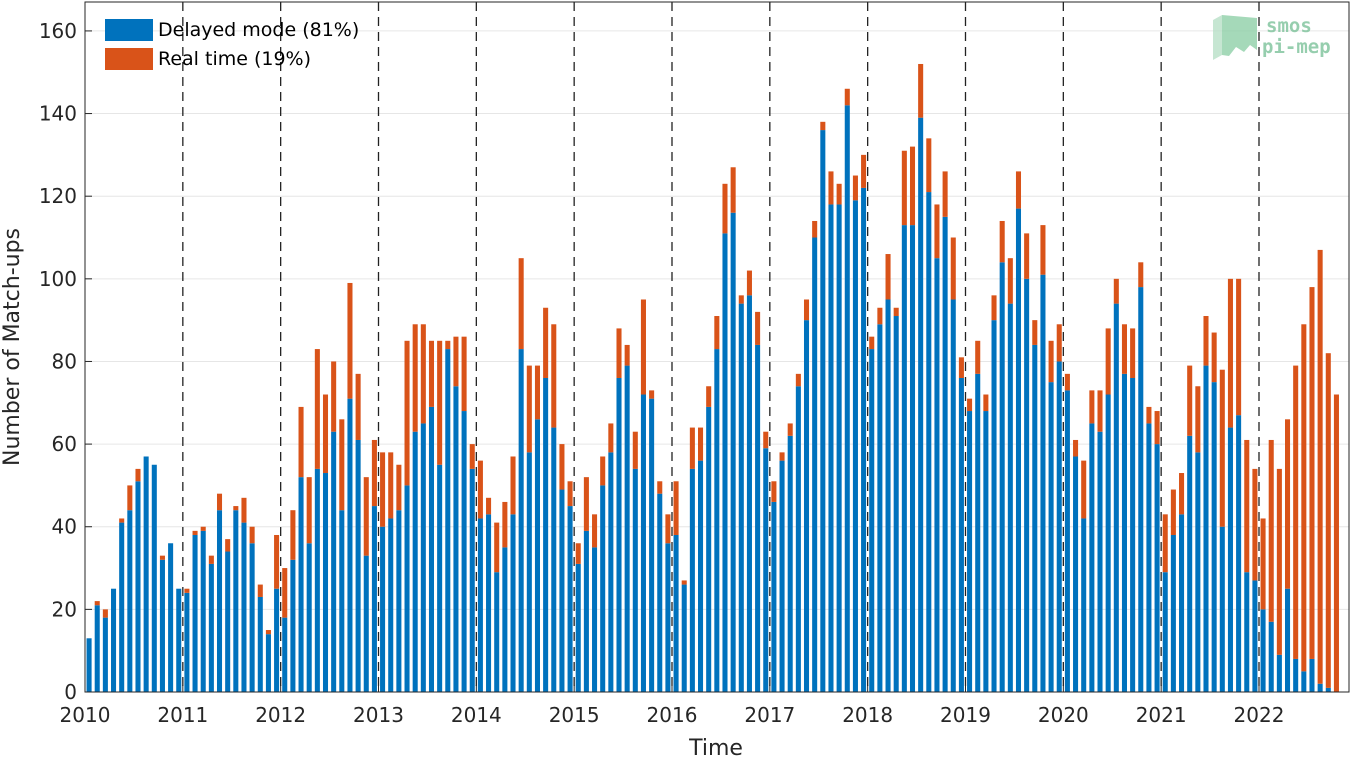 This screenshot has height=758, width=1350. What do you see at coordinates (64, 361) in the screenshot?
I see `y-tick-label: 80` at bounding box center [64, 361].